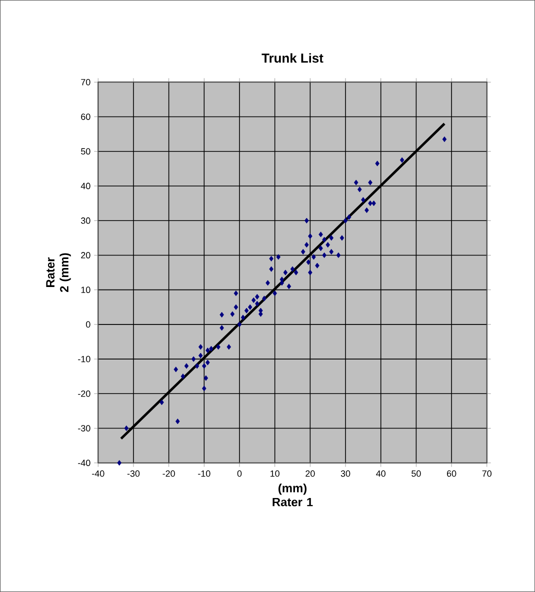 This screenshot has width=535, height=592. What do you see at coordinates (487, 473) in the screenshot?
I see `x-tick-label: 70` at bounding box center [487, 473].